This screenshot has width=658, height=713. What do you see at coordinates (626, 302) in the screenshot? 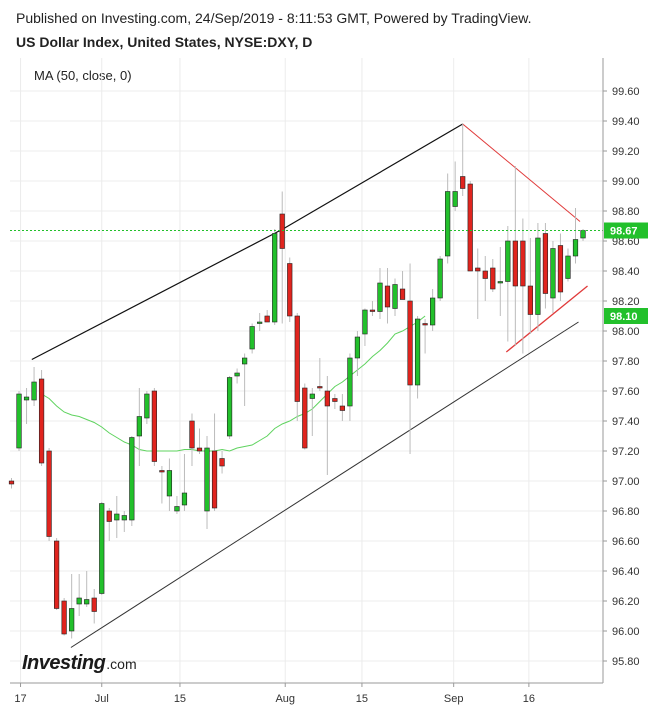
I see `y-tick-label: 98.20` at bounding box center [626, 302].